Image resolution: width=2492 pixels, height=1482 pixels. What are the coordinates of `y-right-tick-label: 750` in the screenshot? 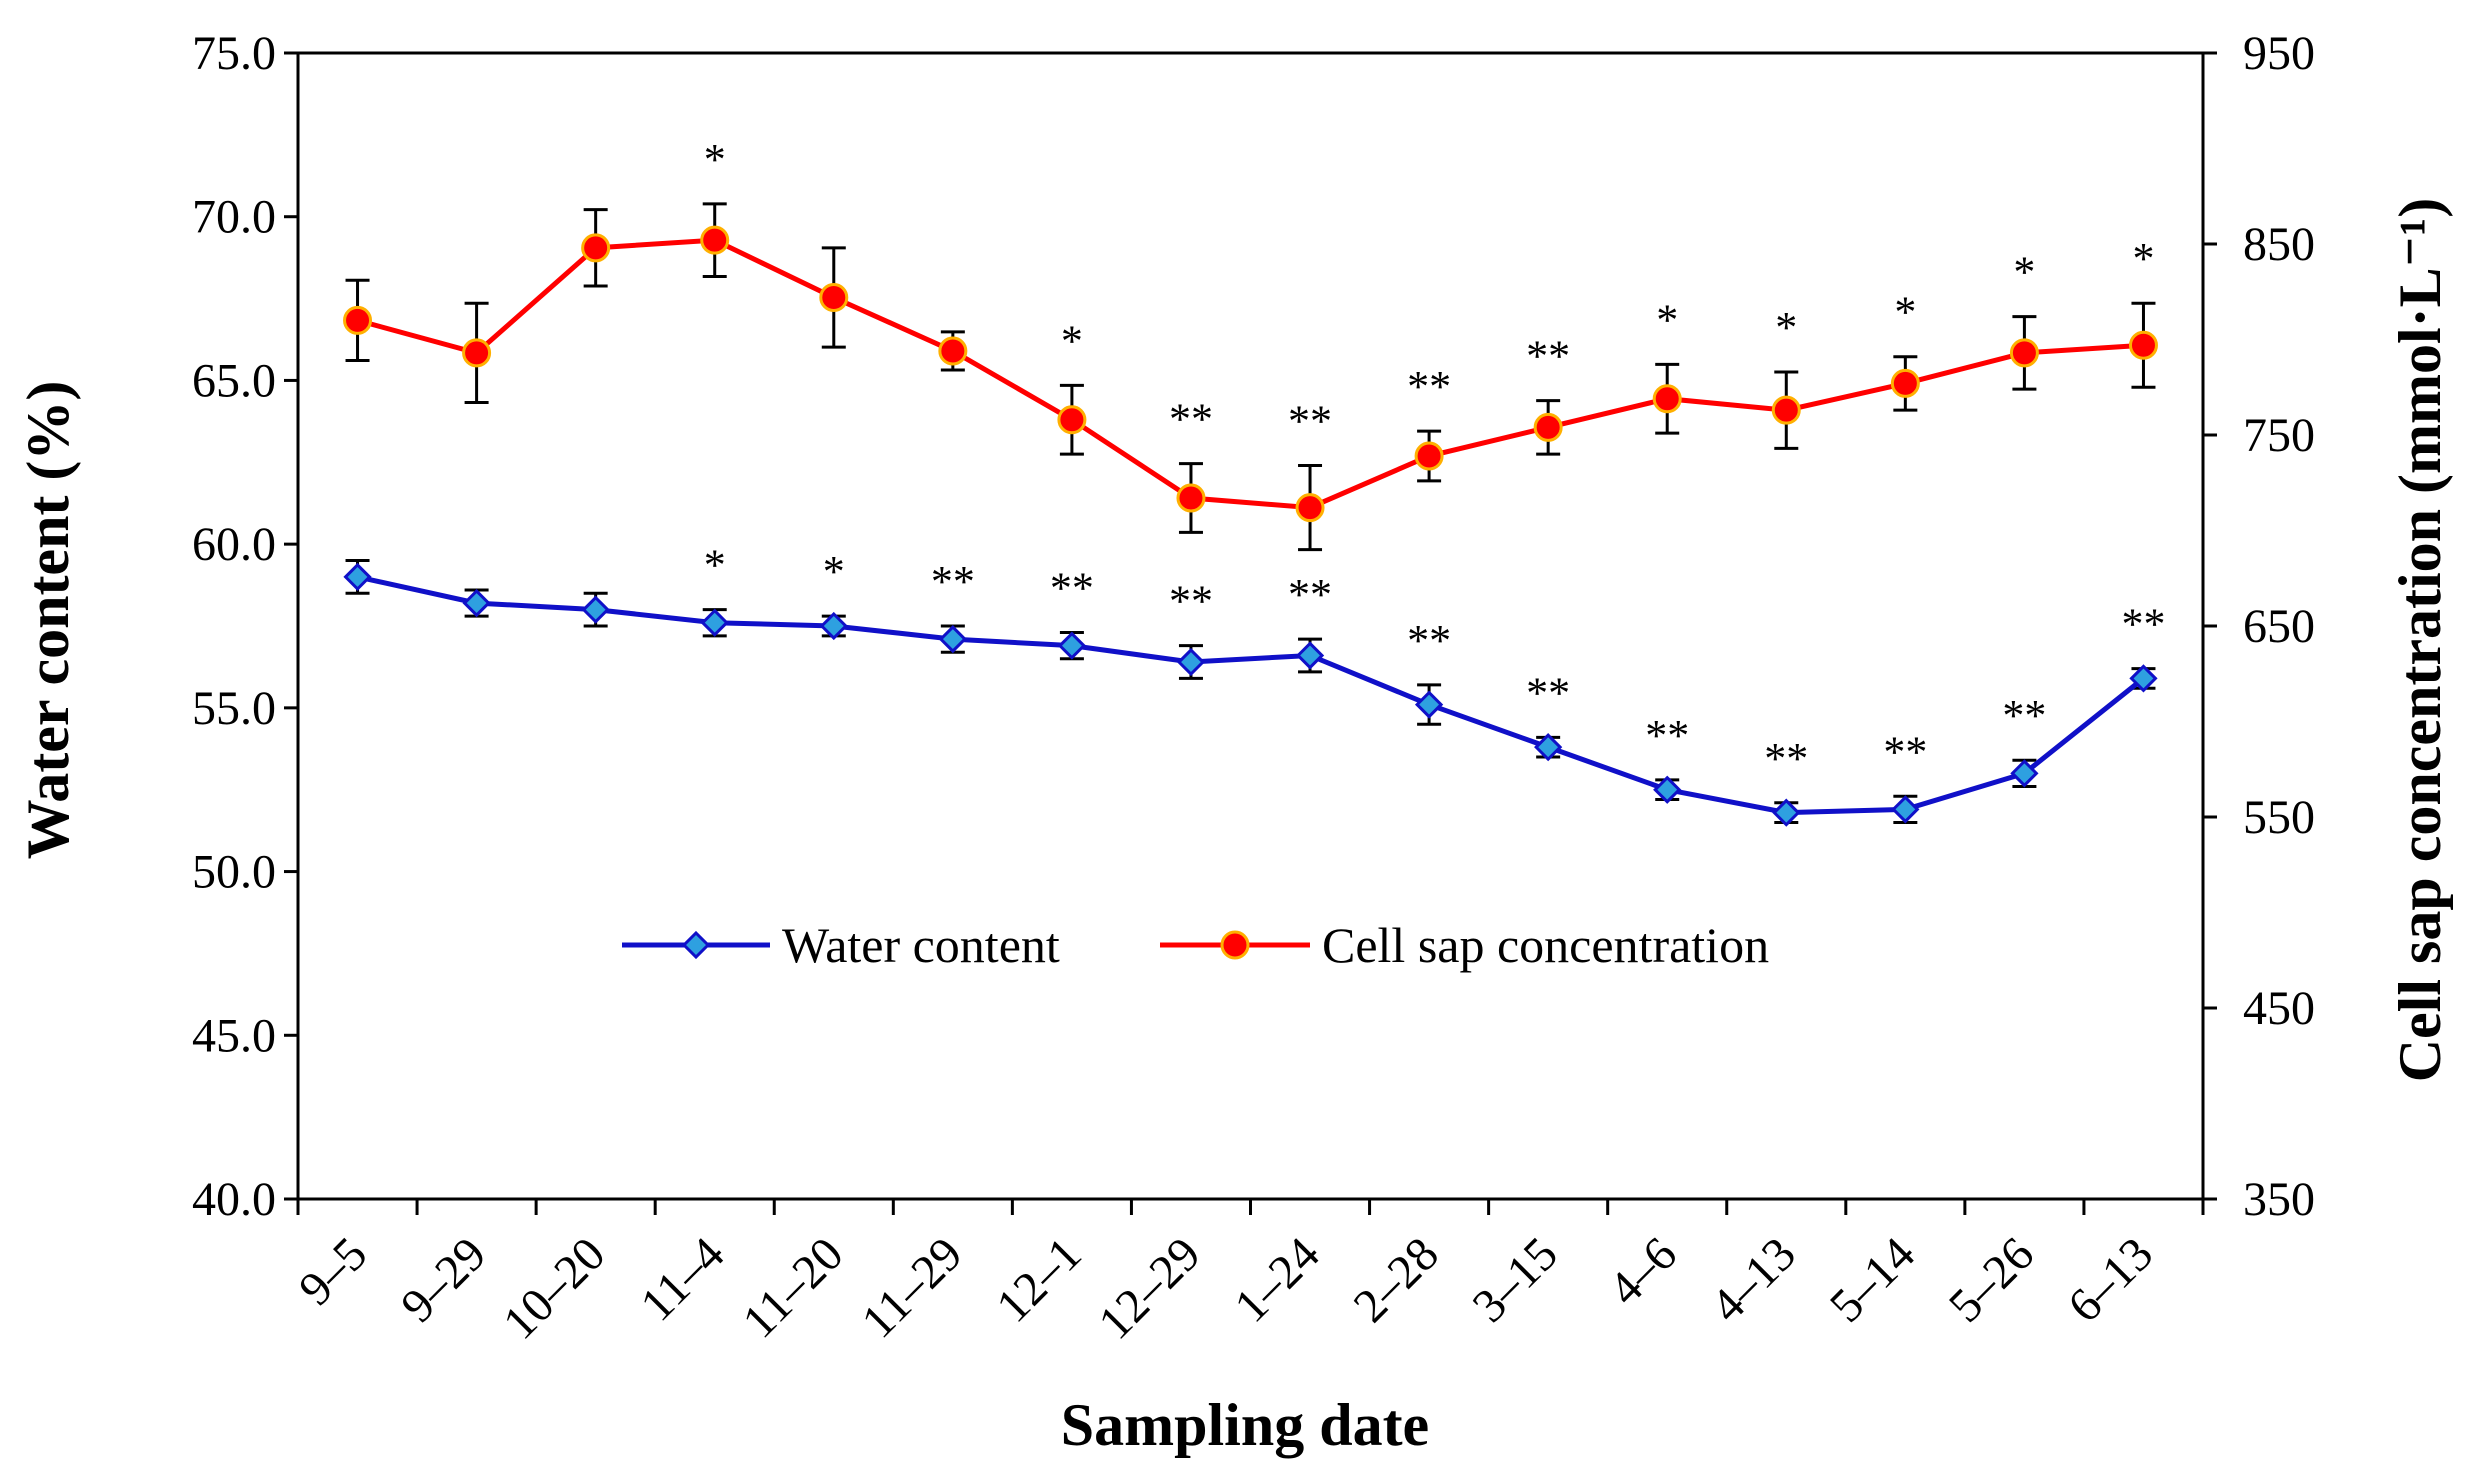 It's located at (2279, 435).